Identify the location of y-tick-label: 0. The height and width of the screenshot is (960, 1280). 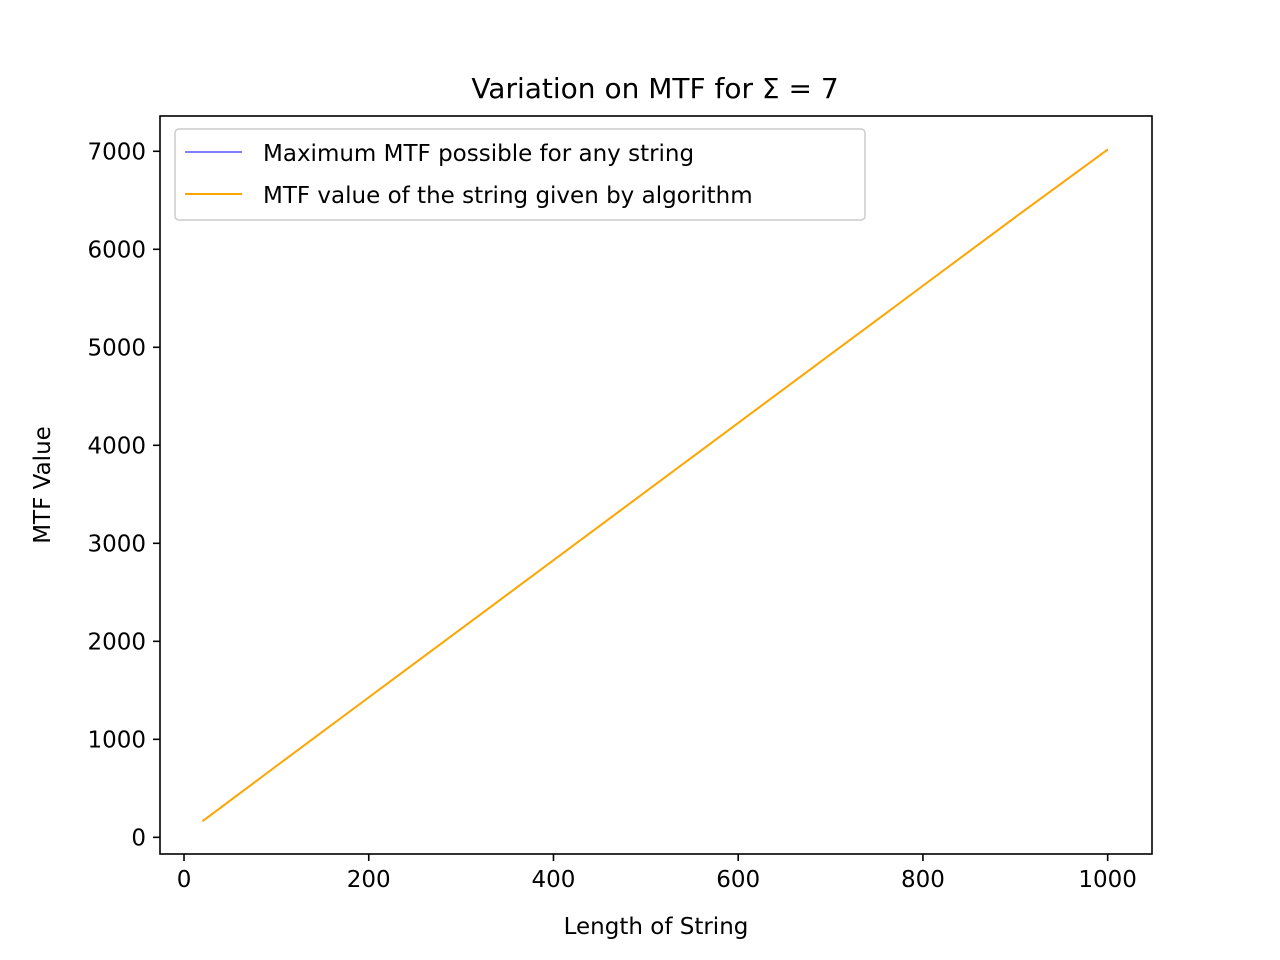
(138, 838).